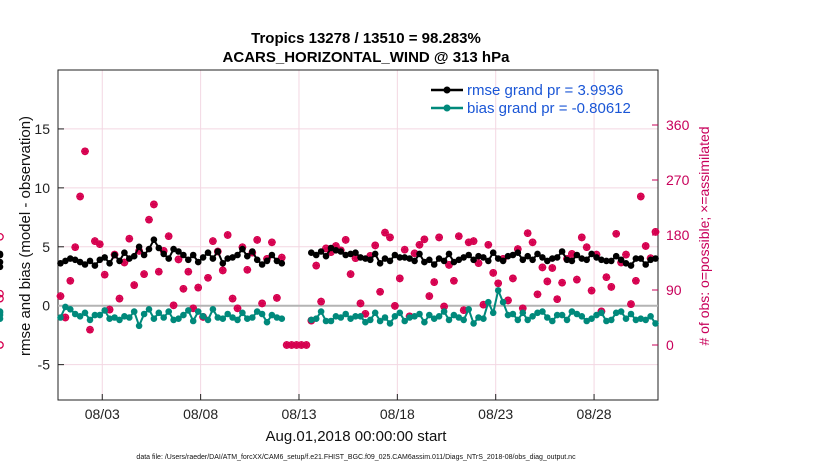 The width and height of the screenshot is (830, 470). Describe the element at coordinates (2, 345) in the screenshot. I see `obs-possible-marker` at that location.